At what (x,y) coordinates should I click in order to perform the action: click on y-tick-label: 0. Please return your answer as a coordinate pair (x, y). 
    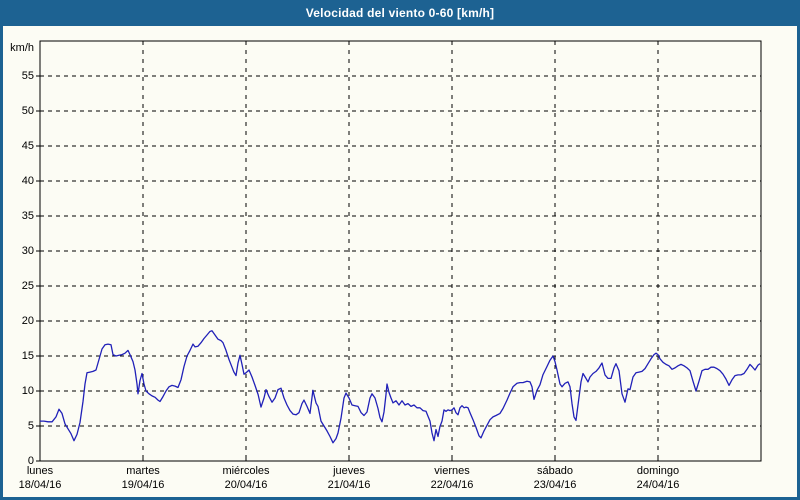
    Looking at the image, I should click on (30, 461).